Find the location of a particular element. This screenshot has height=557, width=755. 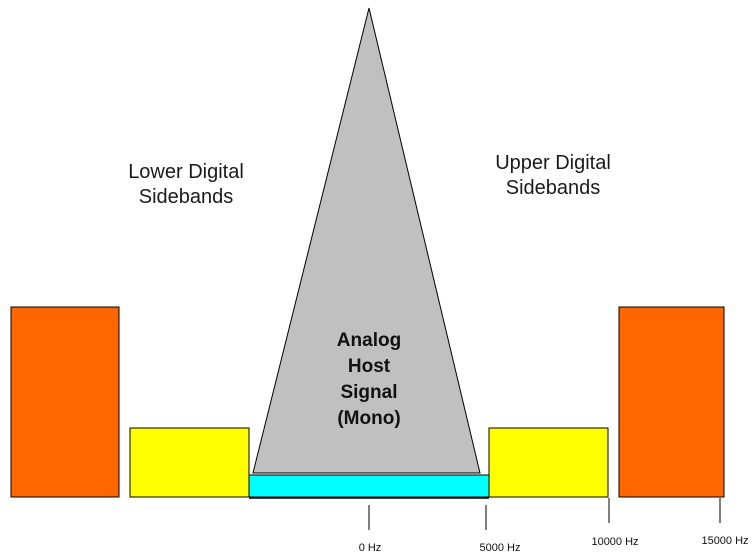

frequency-axis: 0 Hz 5000 Hz 10000 Hz 15000 Hz is located at coordinates (554, 526).